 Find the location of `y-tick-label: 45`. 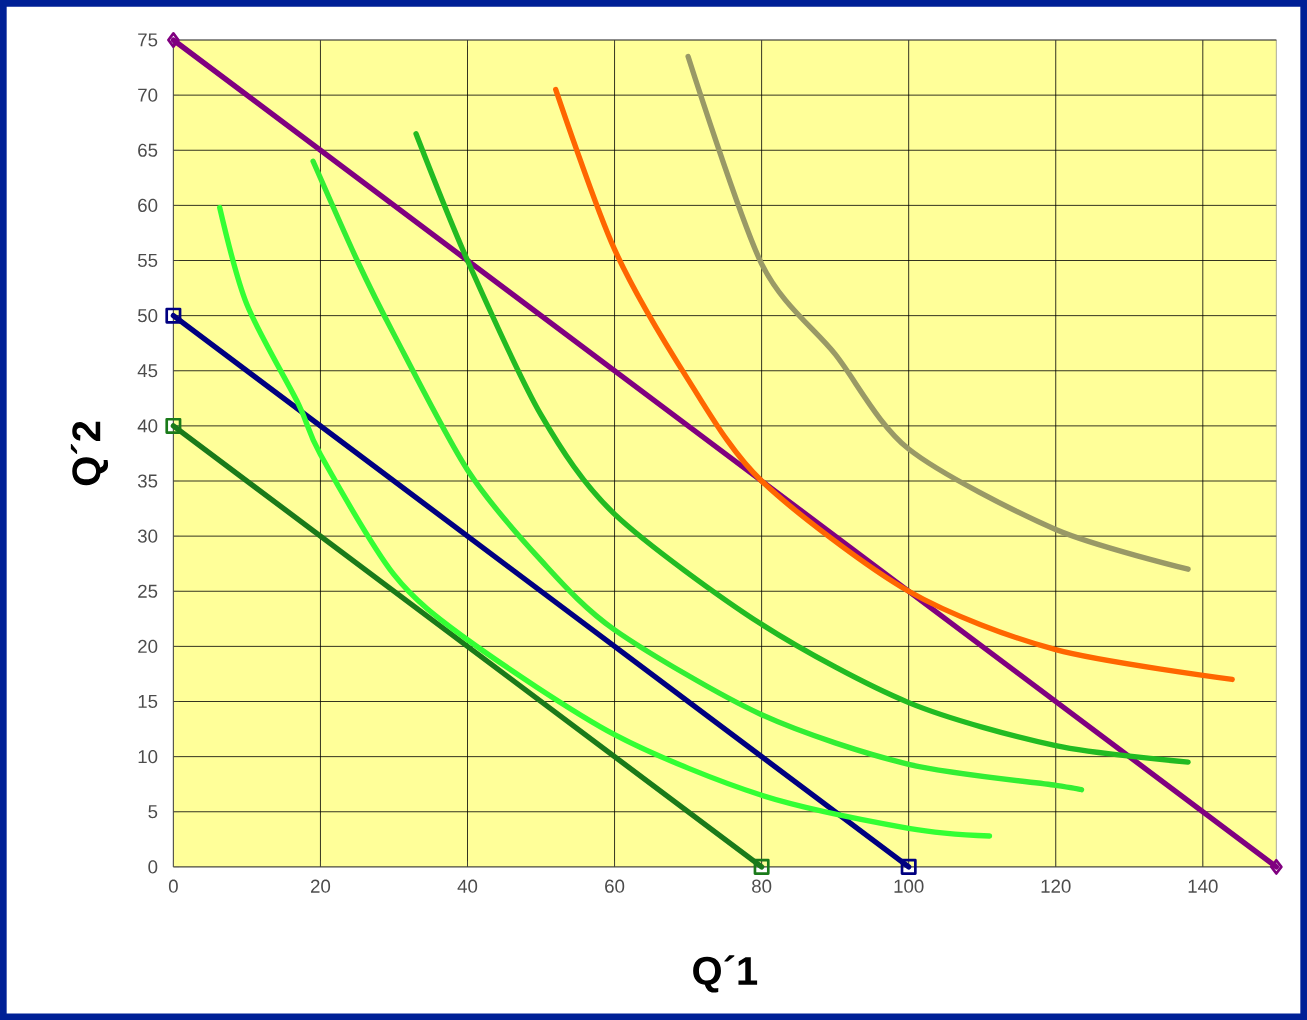

y-tick-label: 45 is located at coordinates (147, 371).